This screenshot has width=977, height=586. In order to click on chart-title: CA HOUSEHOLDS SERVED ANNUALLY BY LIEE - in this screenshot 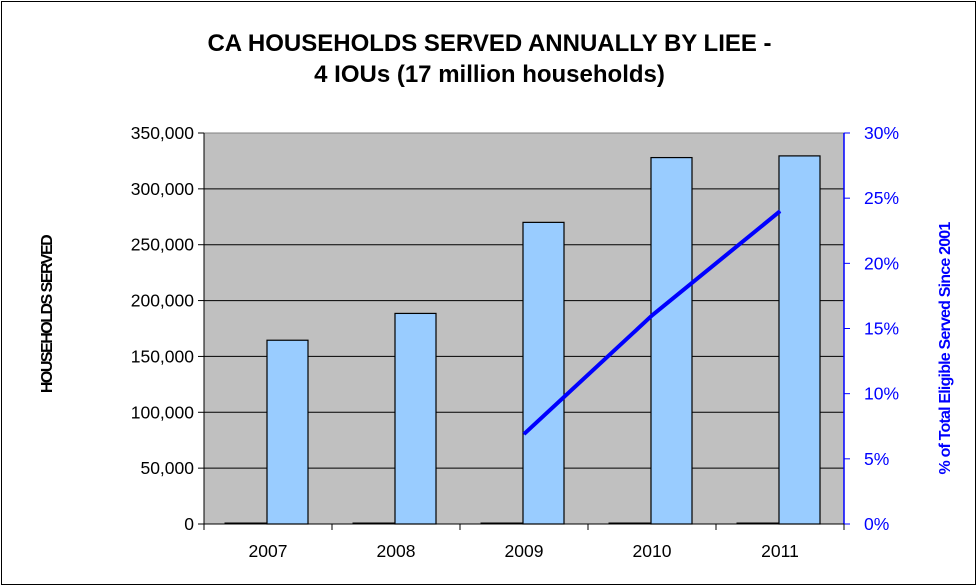, I will do `click(489, 43)`.